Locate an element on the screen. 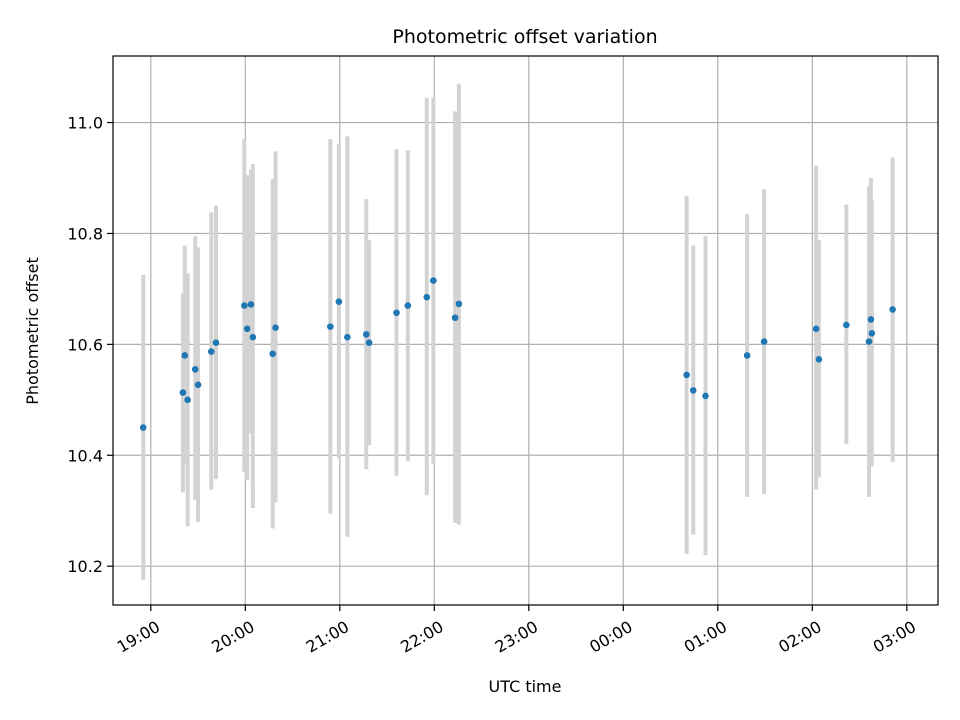 This screenshot has height=720, width=960. x-tick-label: 22:00 is located at coordinates (421, 637).